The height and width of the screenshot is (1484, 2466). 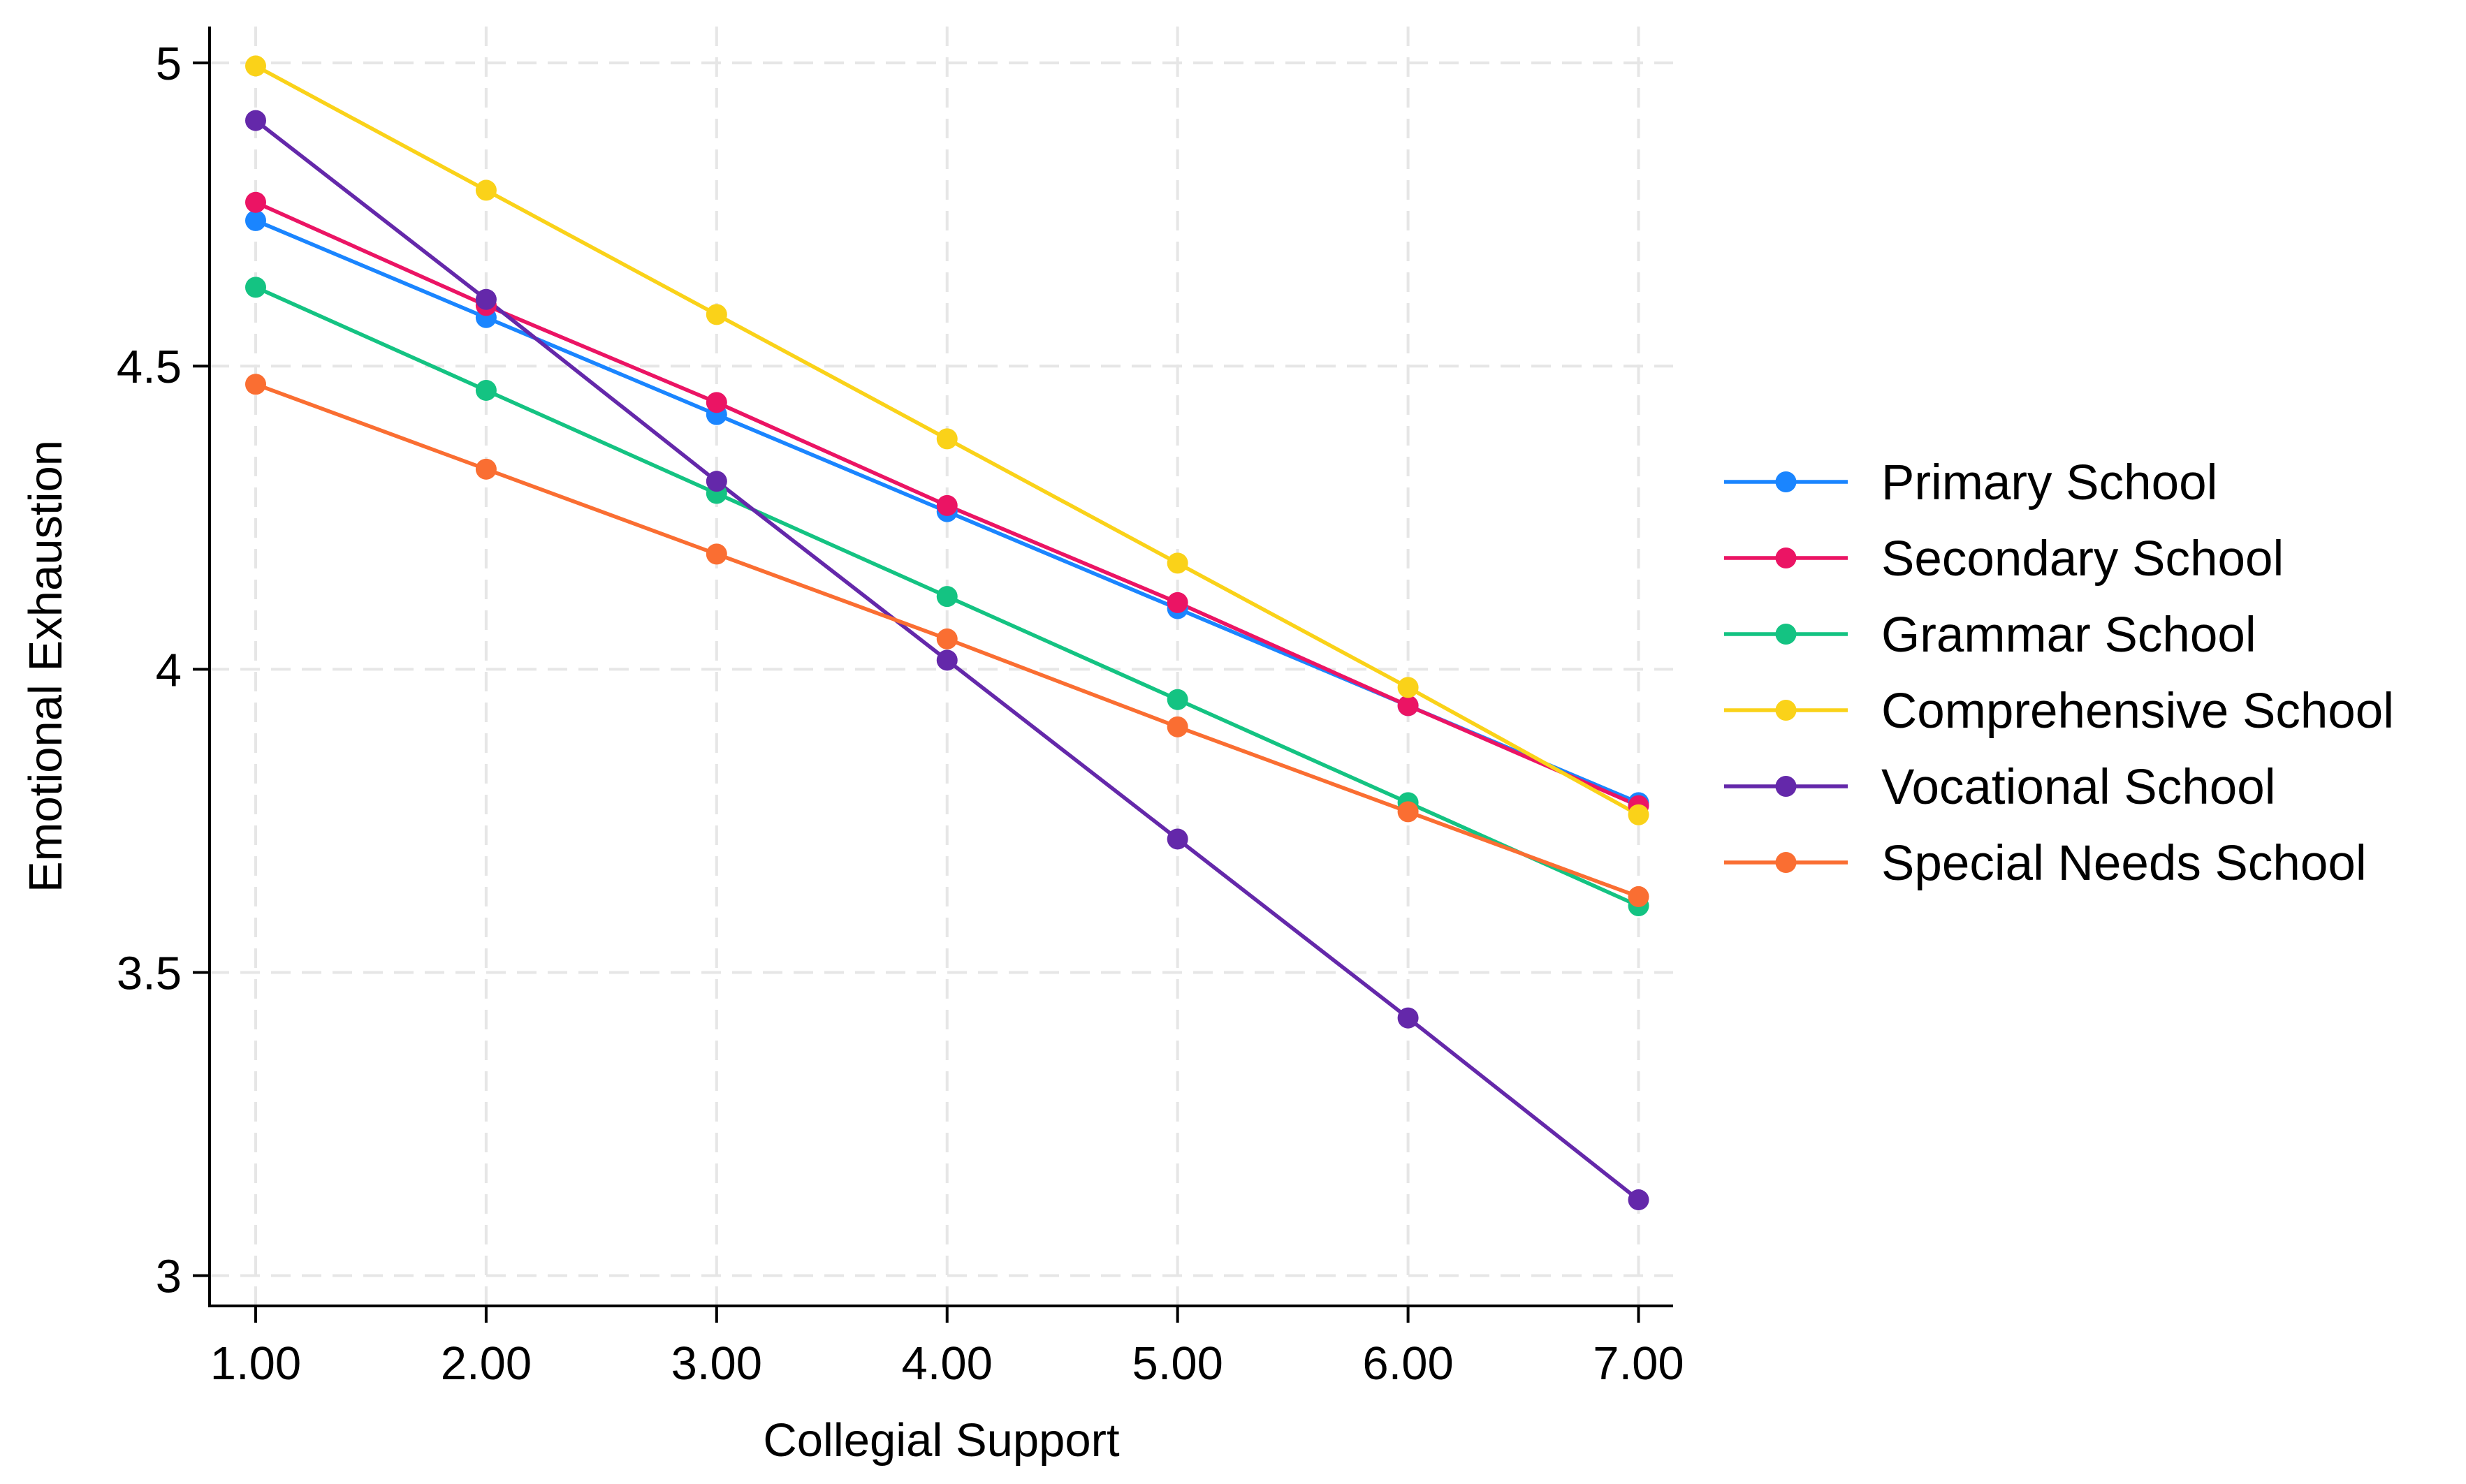 I want to click on legend-item-comprehensive-school: Comprehensive School, so click(x=2059, y=711).